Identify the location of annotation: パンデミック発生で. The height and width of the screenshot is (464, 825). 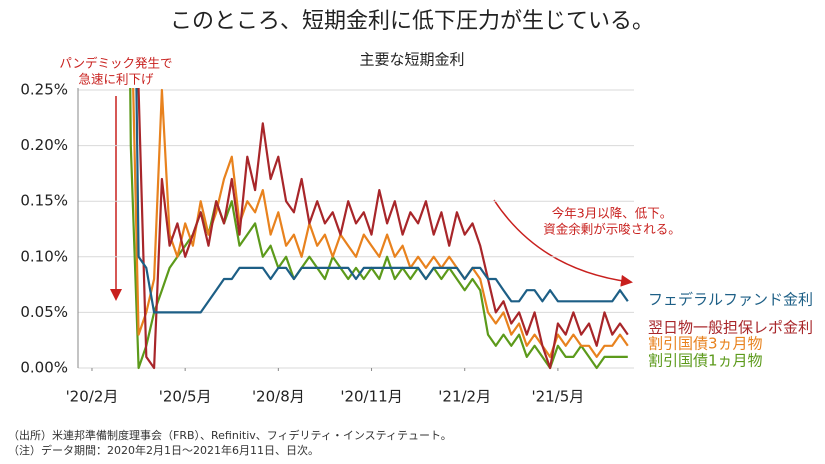
(115, 63).